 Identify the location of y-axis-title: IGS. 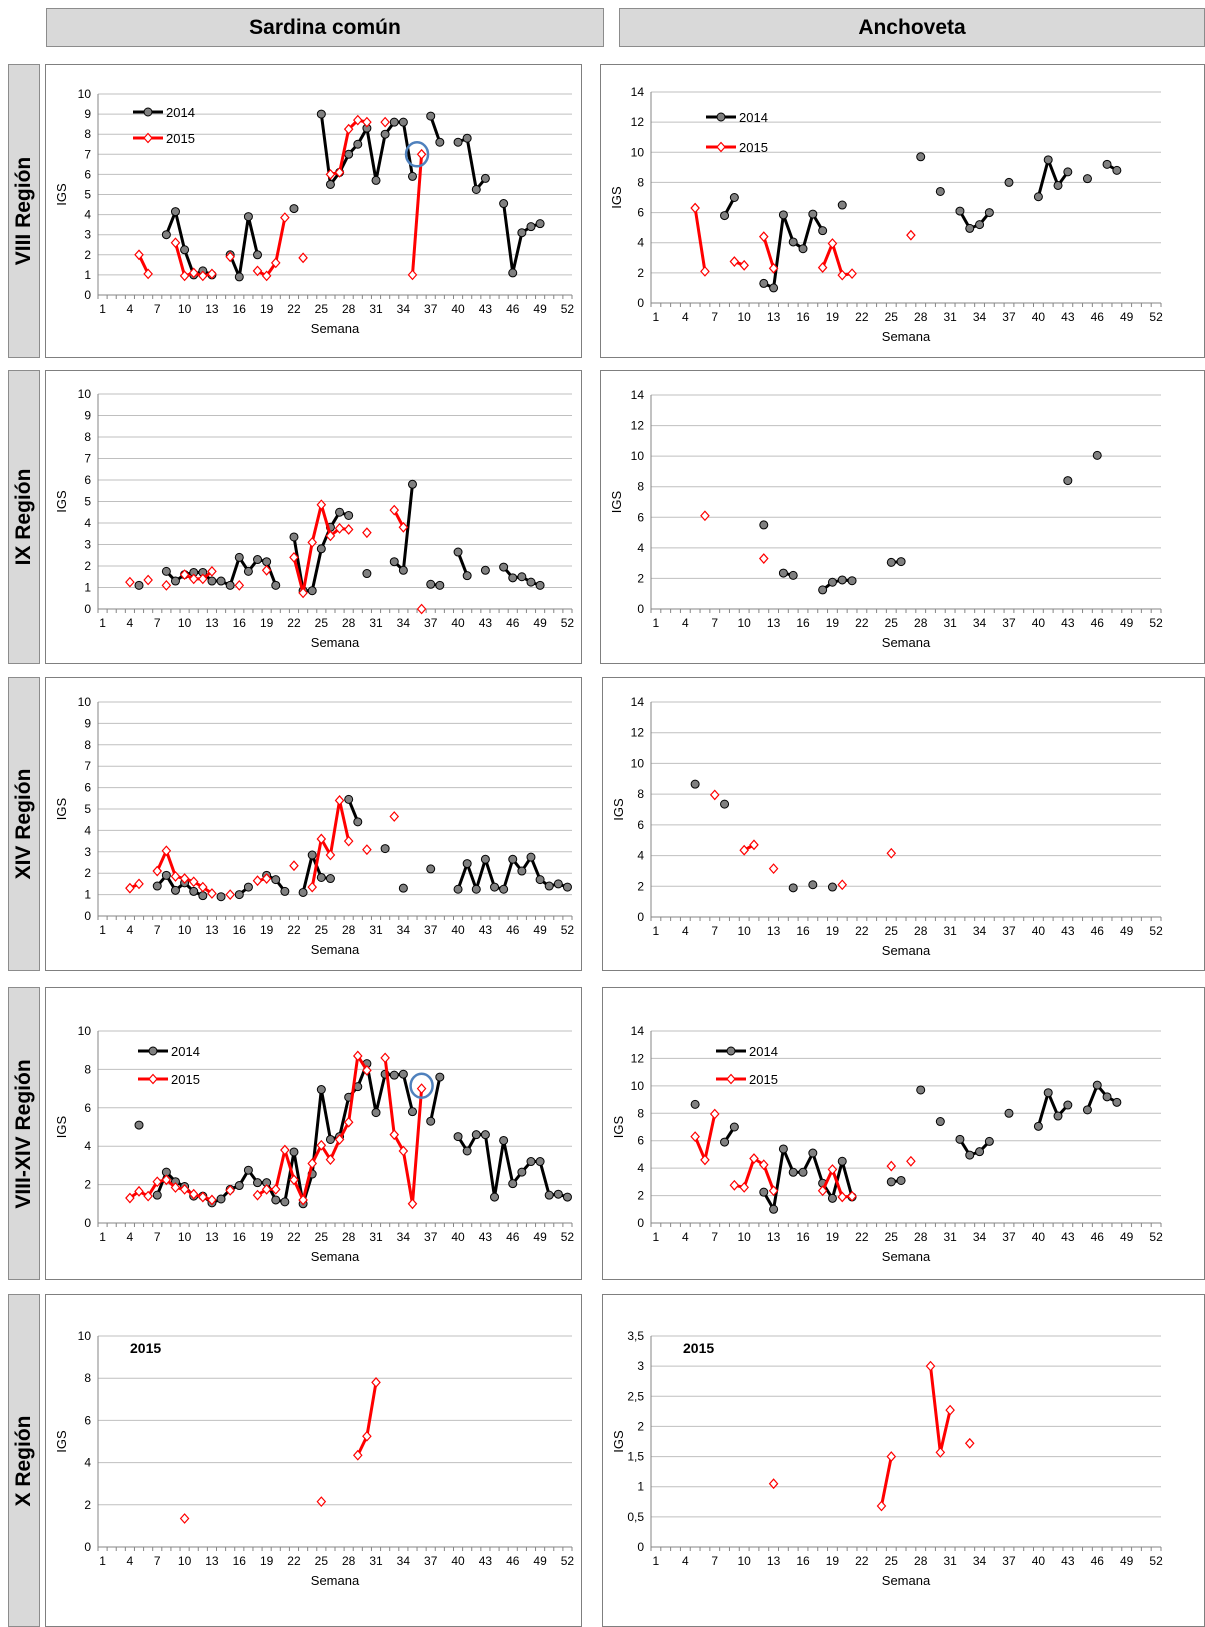
(61, 194).